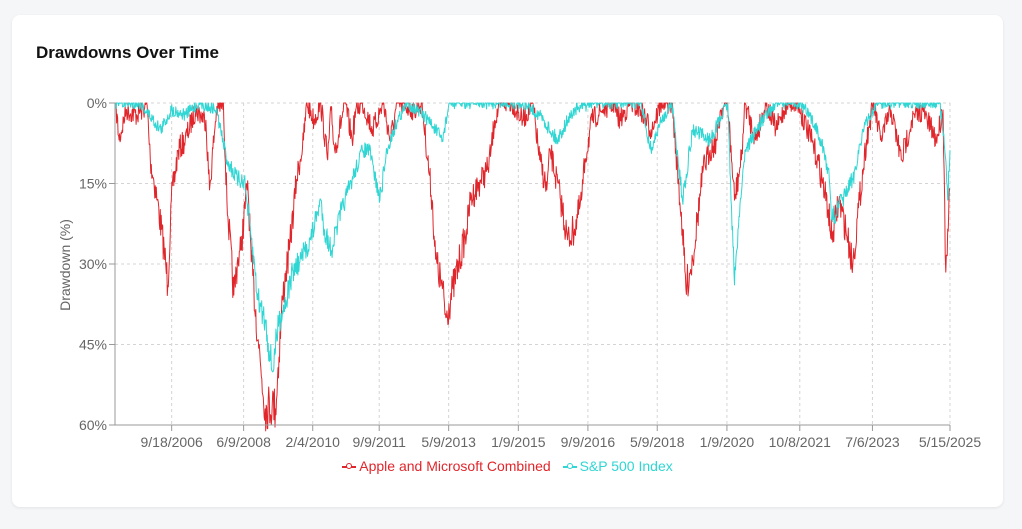  I want to click on y-tick-label: 15%, so click(93, 184).